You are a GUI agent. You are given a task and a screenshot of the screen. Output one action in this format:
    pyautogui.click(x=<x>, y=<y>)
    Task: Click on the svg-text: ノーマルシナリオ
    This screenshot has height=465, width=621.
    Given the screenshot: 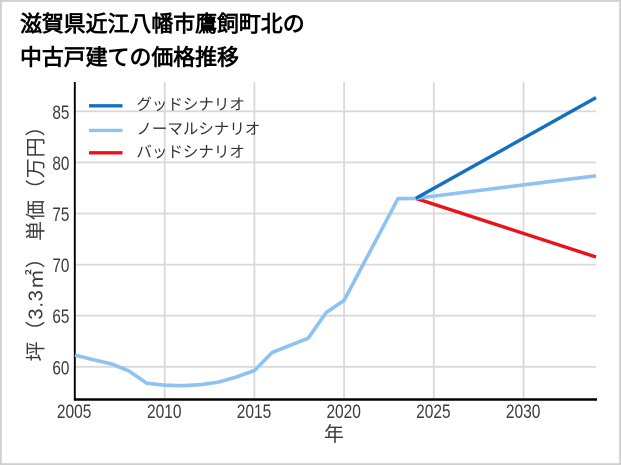 What is the action you would take?
    pyautogui.click(x=198, y=129)
    